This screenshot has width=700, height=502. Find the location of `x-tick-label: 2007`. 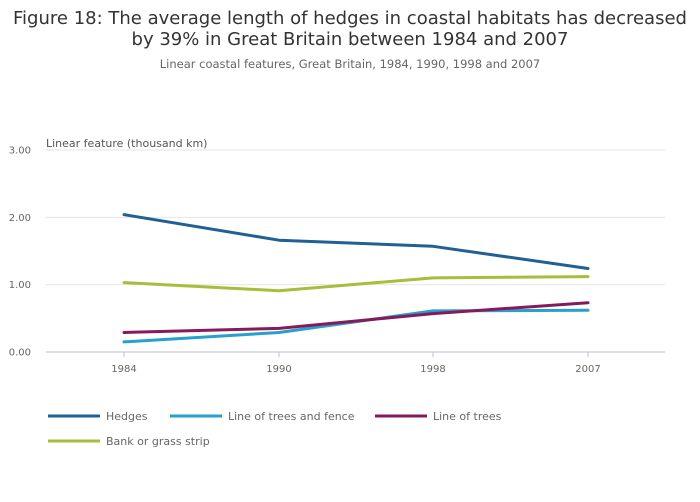

x-tick-label: 2007 is located at coordinates (587, 369).